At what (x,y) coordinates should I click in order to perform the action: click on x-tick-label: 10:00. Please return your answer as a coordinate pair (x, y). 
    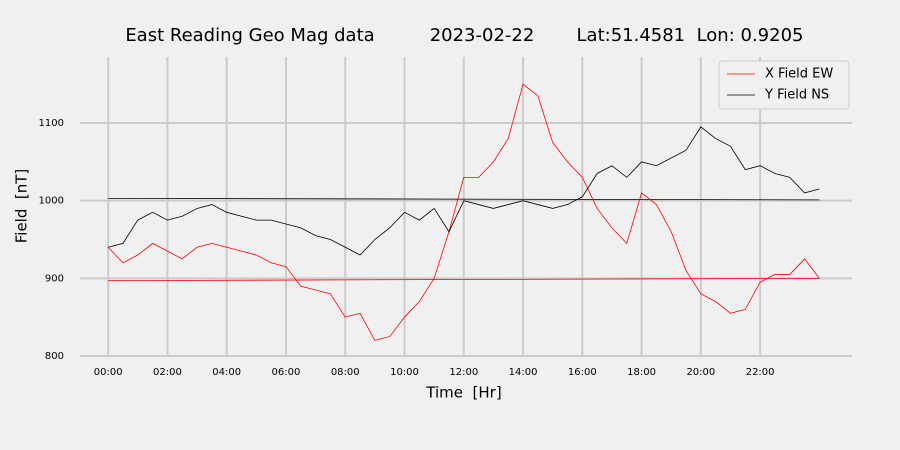
    Looking at the image, I should click on (404, 372).